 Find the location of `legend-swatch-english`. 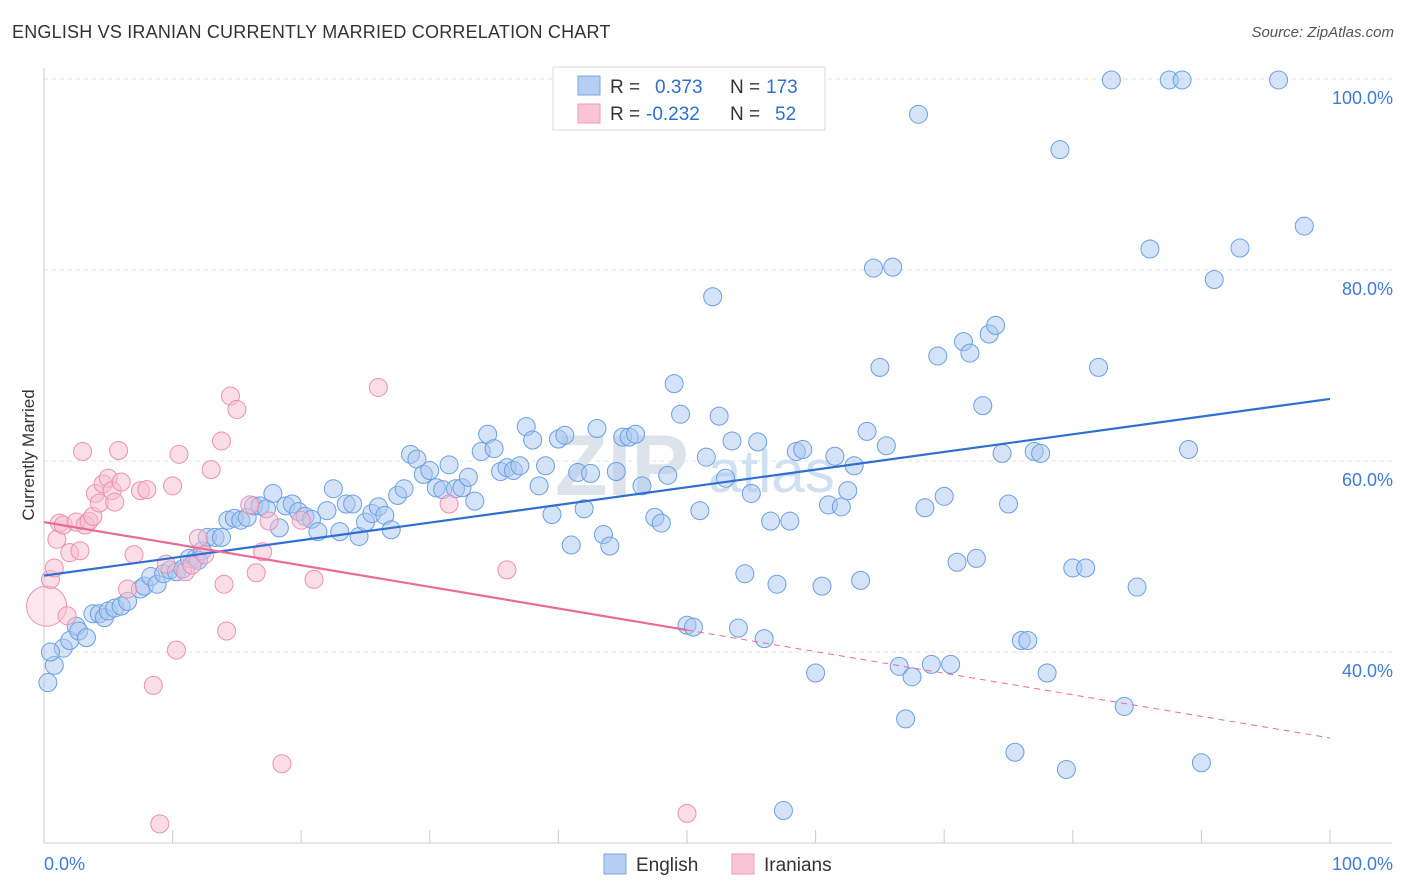

legend-swatch-english is located at coordinates (589, 85).